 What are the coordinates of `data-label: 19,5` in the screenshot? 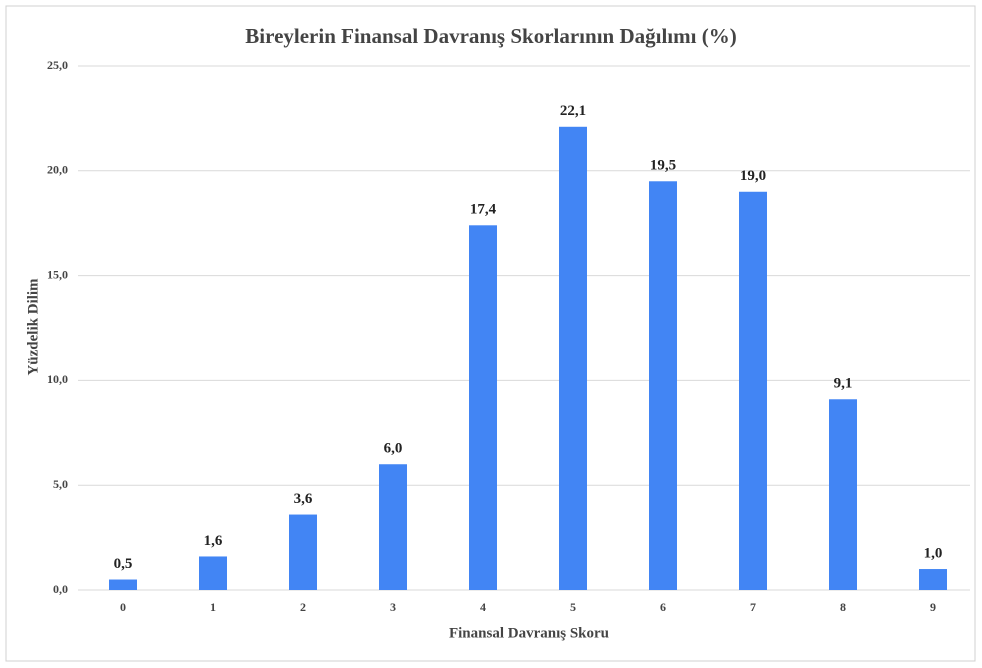 It's located at (663, 166).